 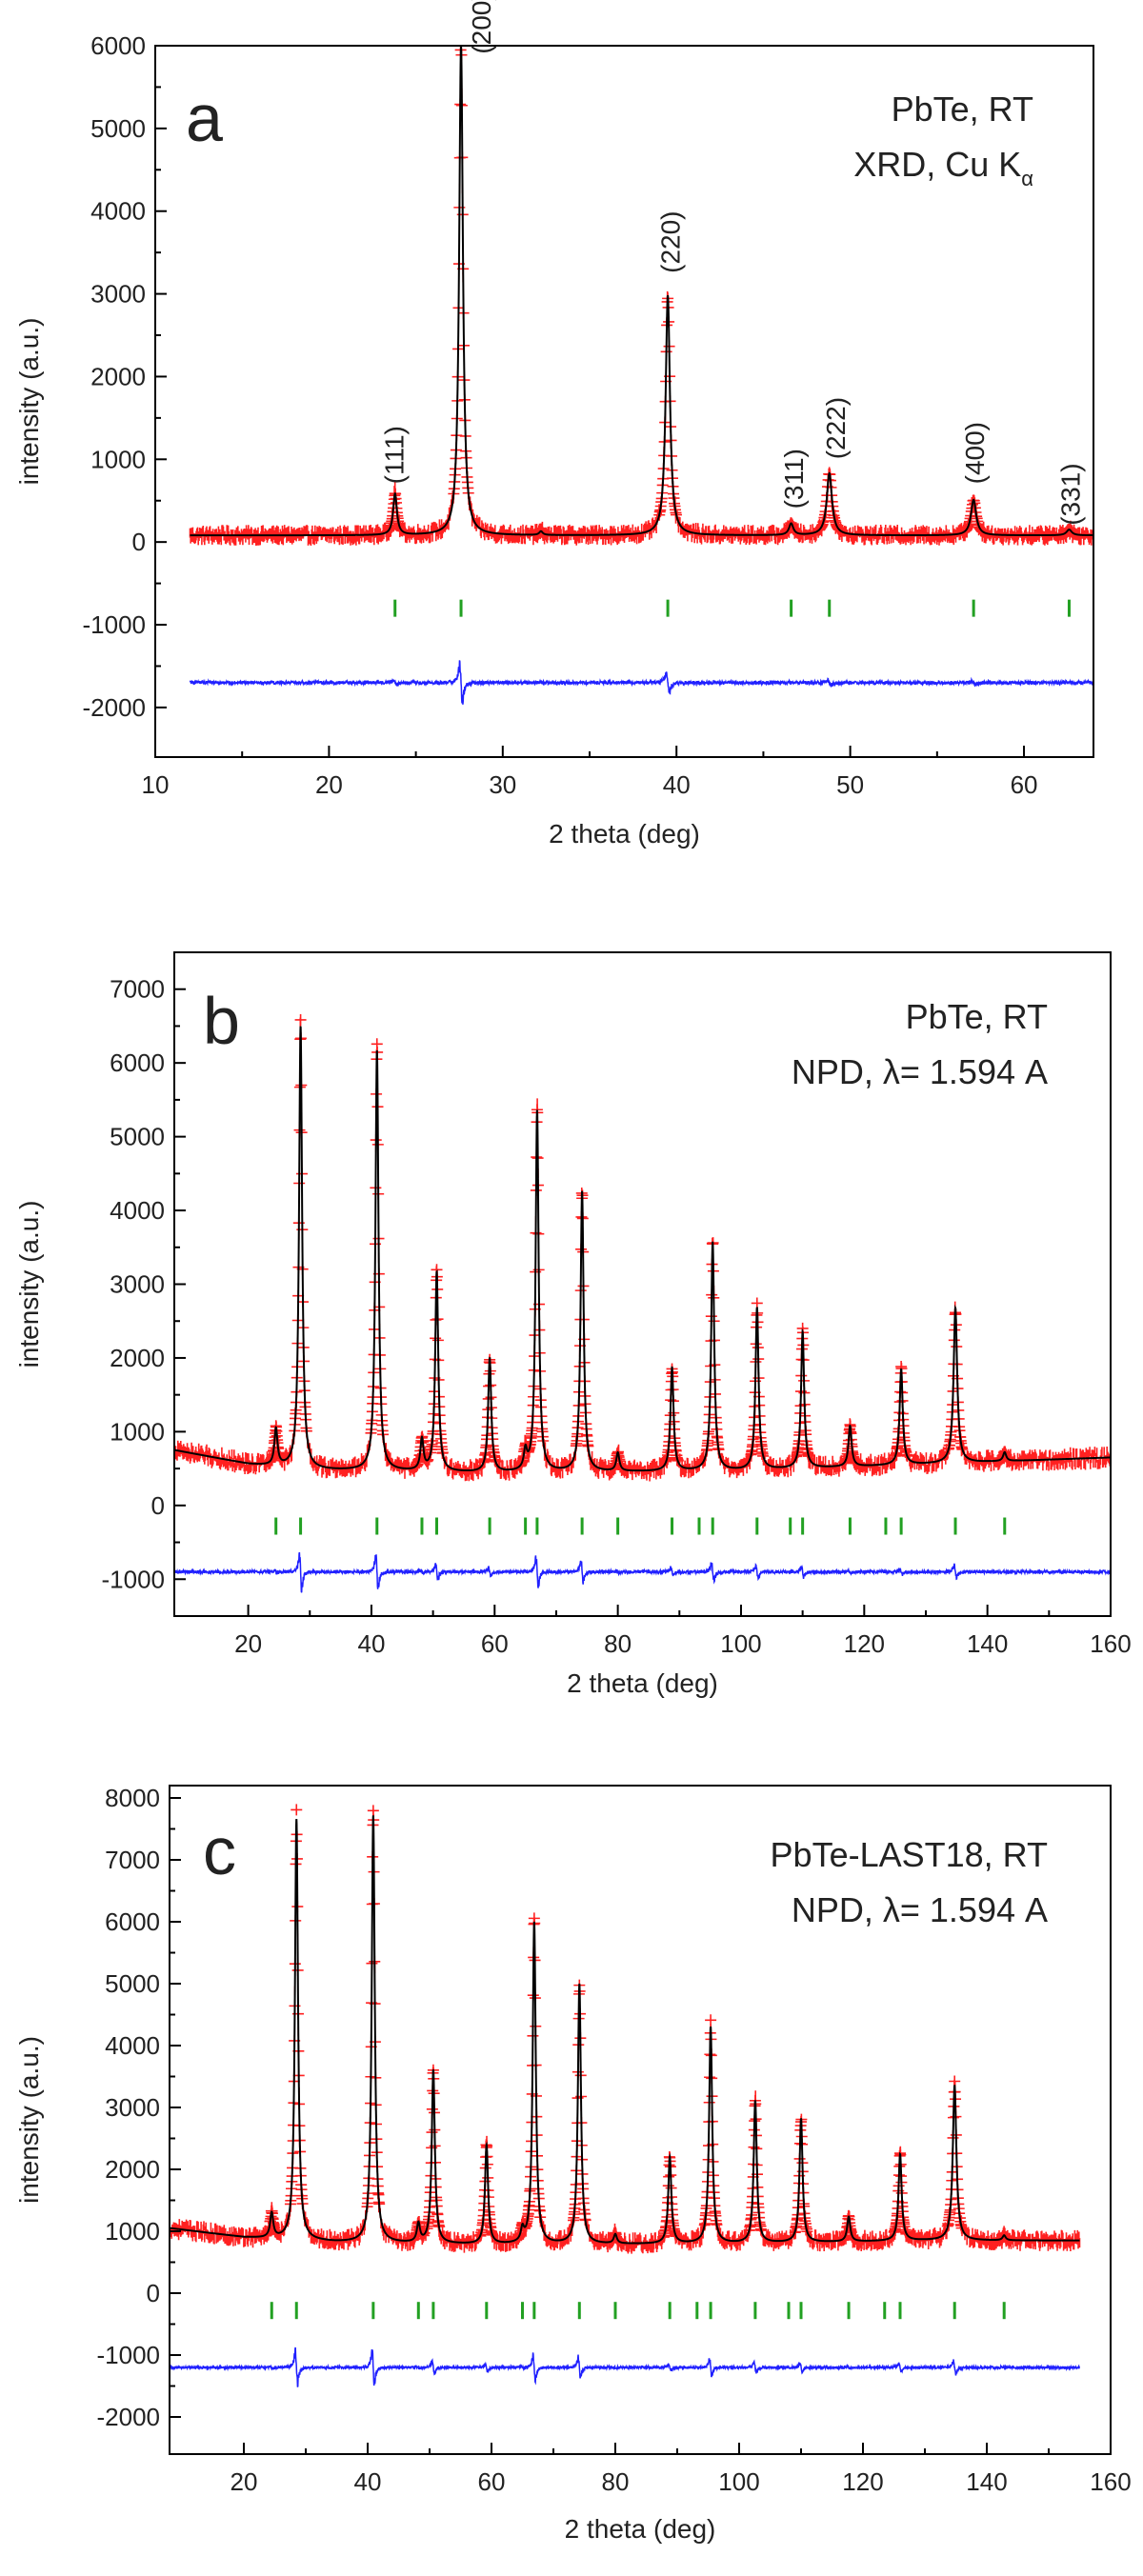 I want to click on annotation-subscript: α, so click(x=1027, y=178).